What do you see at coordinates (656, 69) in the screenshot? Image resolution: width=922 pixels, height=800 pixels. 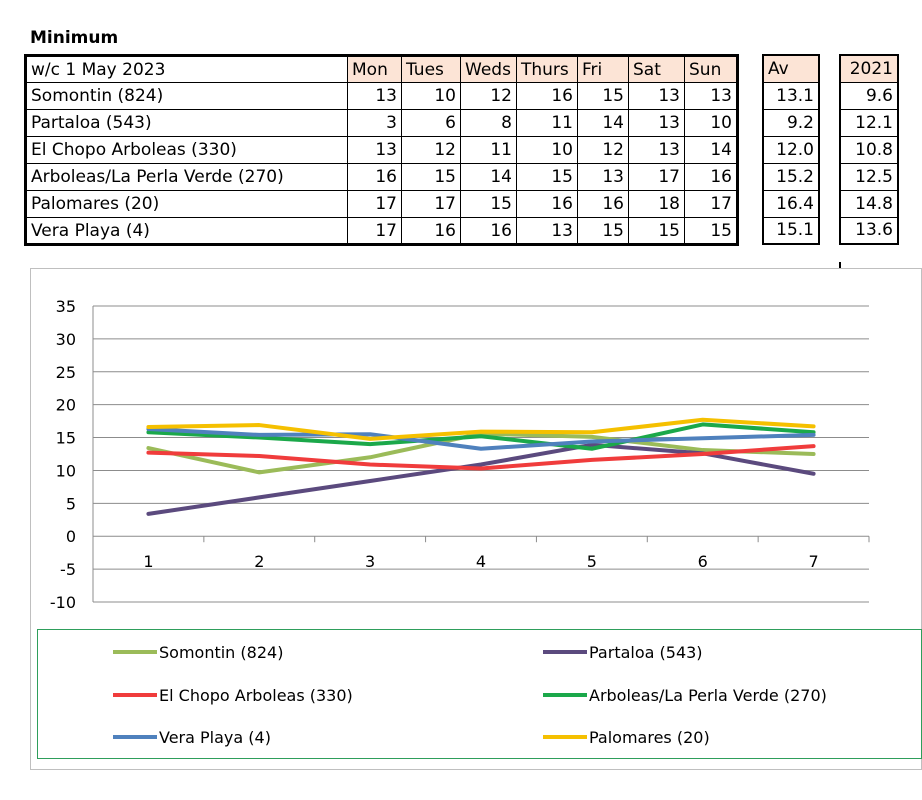 I see `day-header-sat: Sat` at bounding box center [656, 69].